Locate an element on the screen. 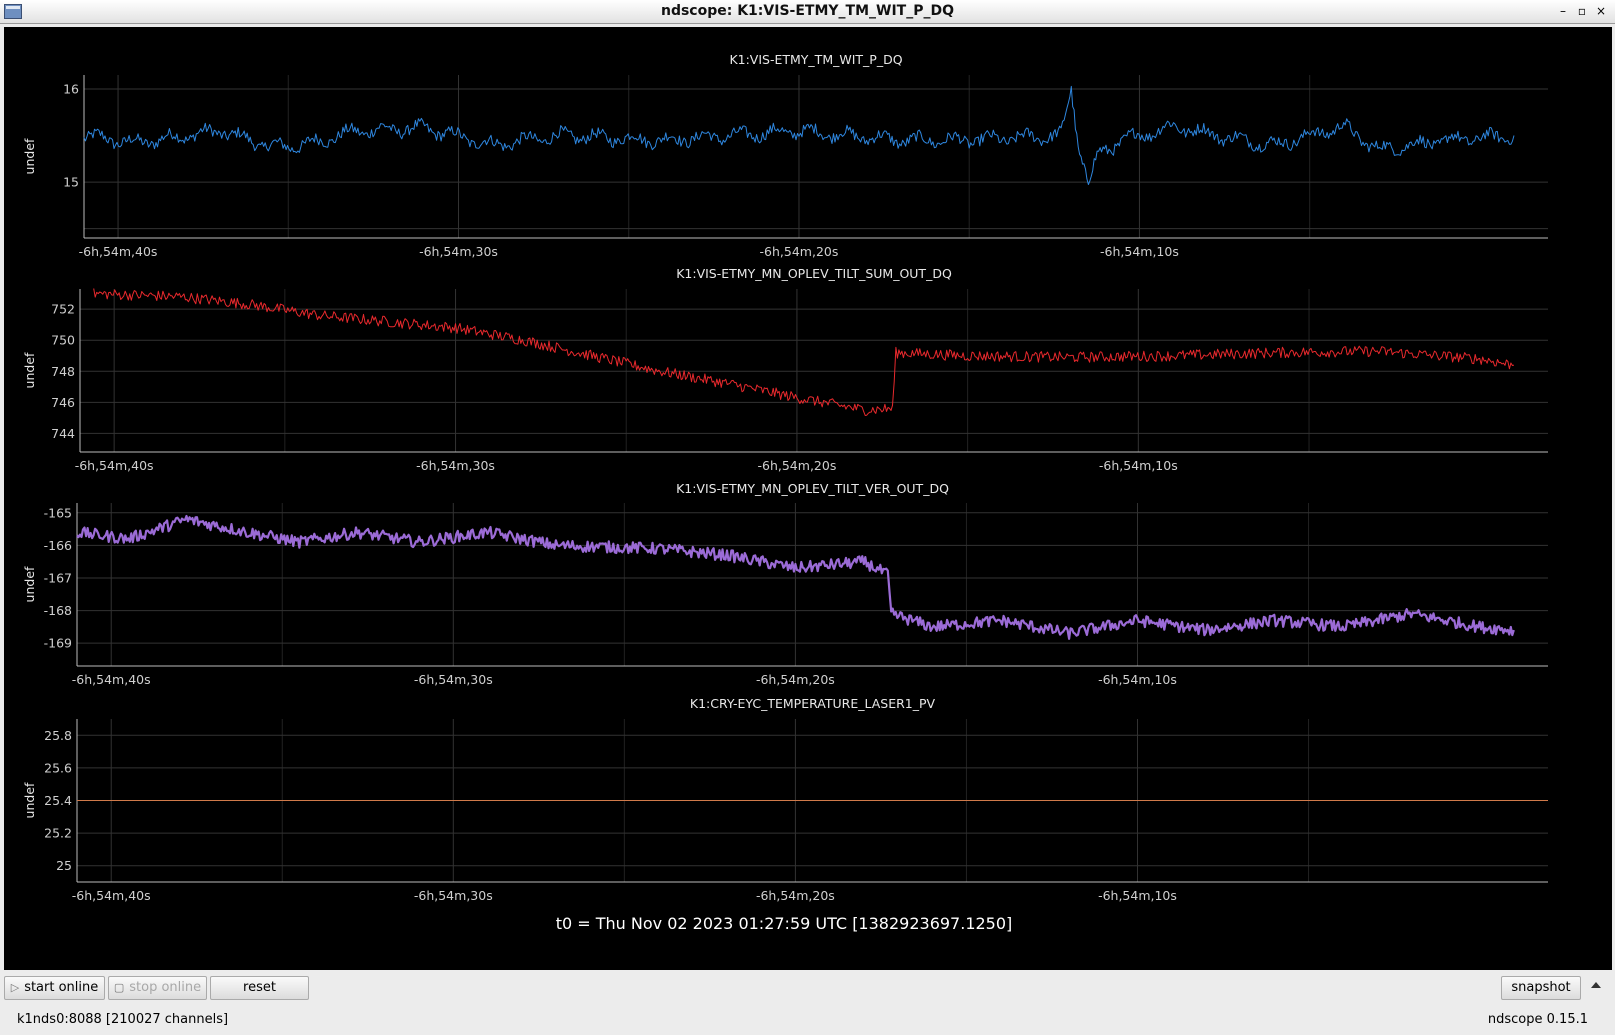  y-tick-label: 744 is located at coordinates (63, 433).